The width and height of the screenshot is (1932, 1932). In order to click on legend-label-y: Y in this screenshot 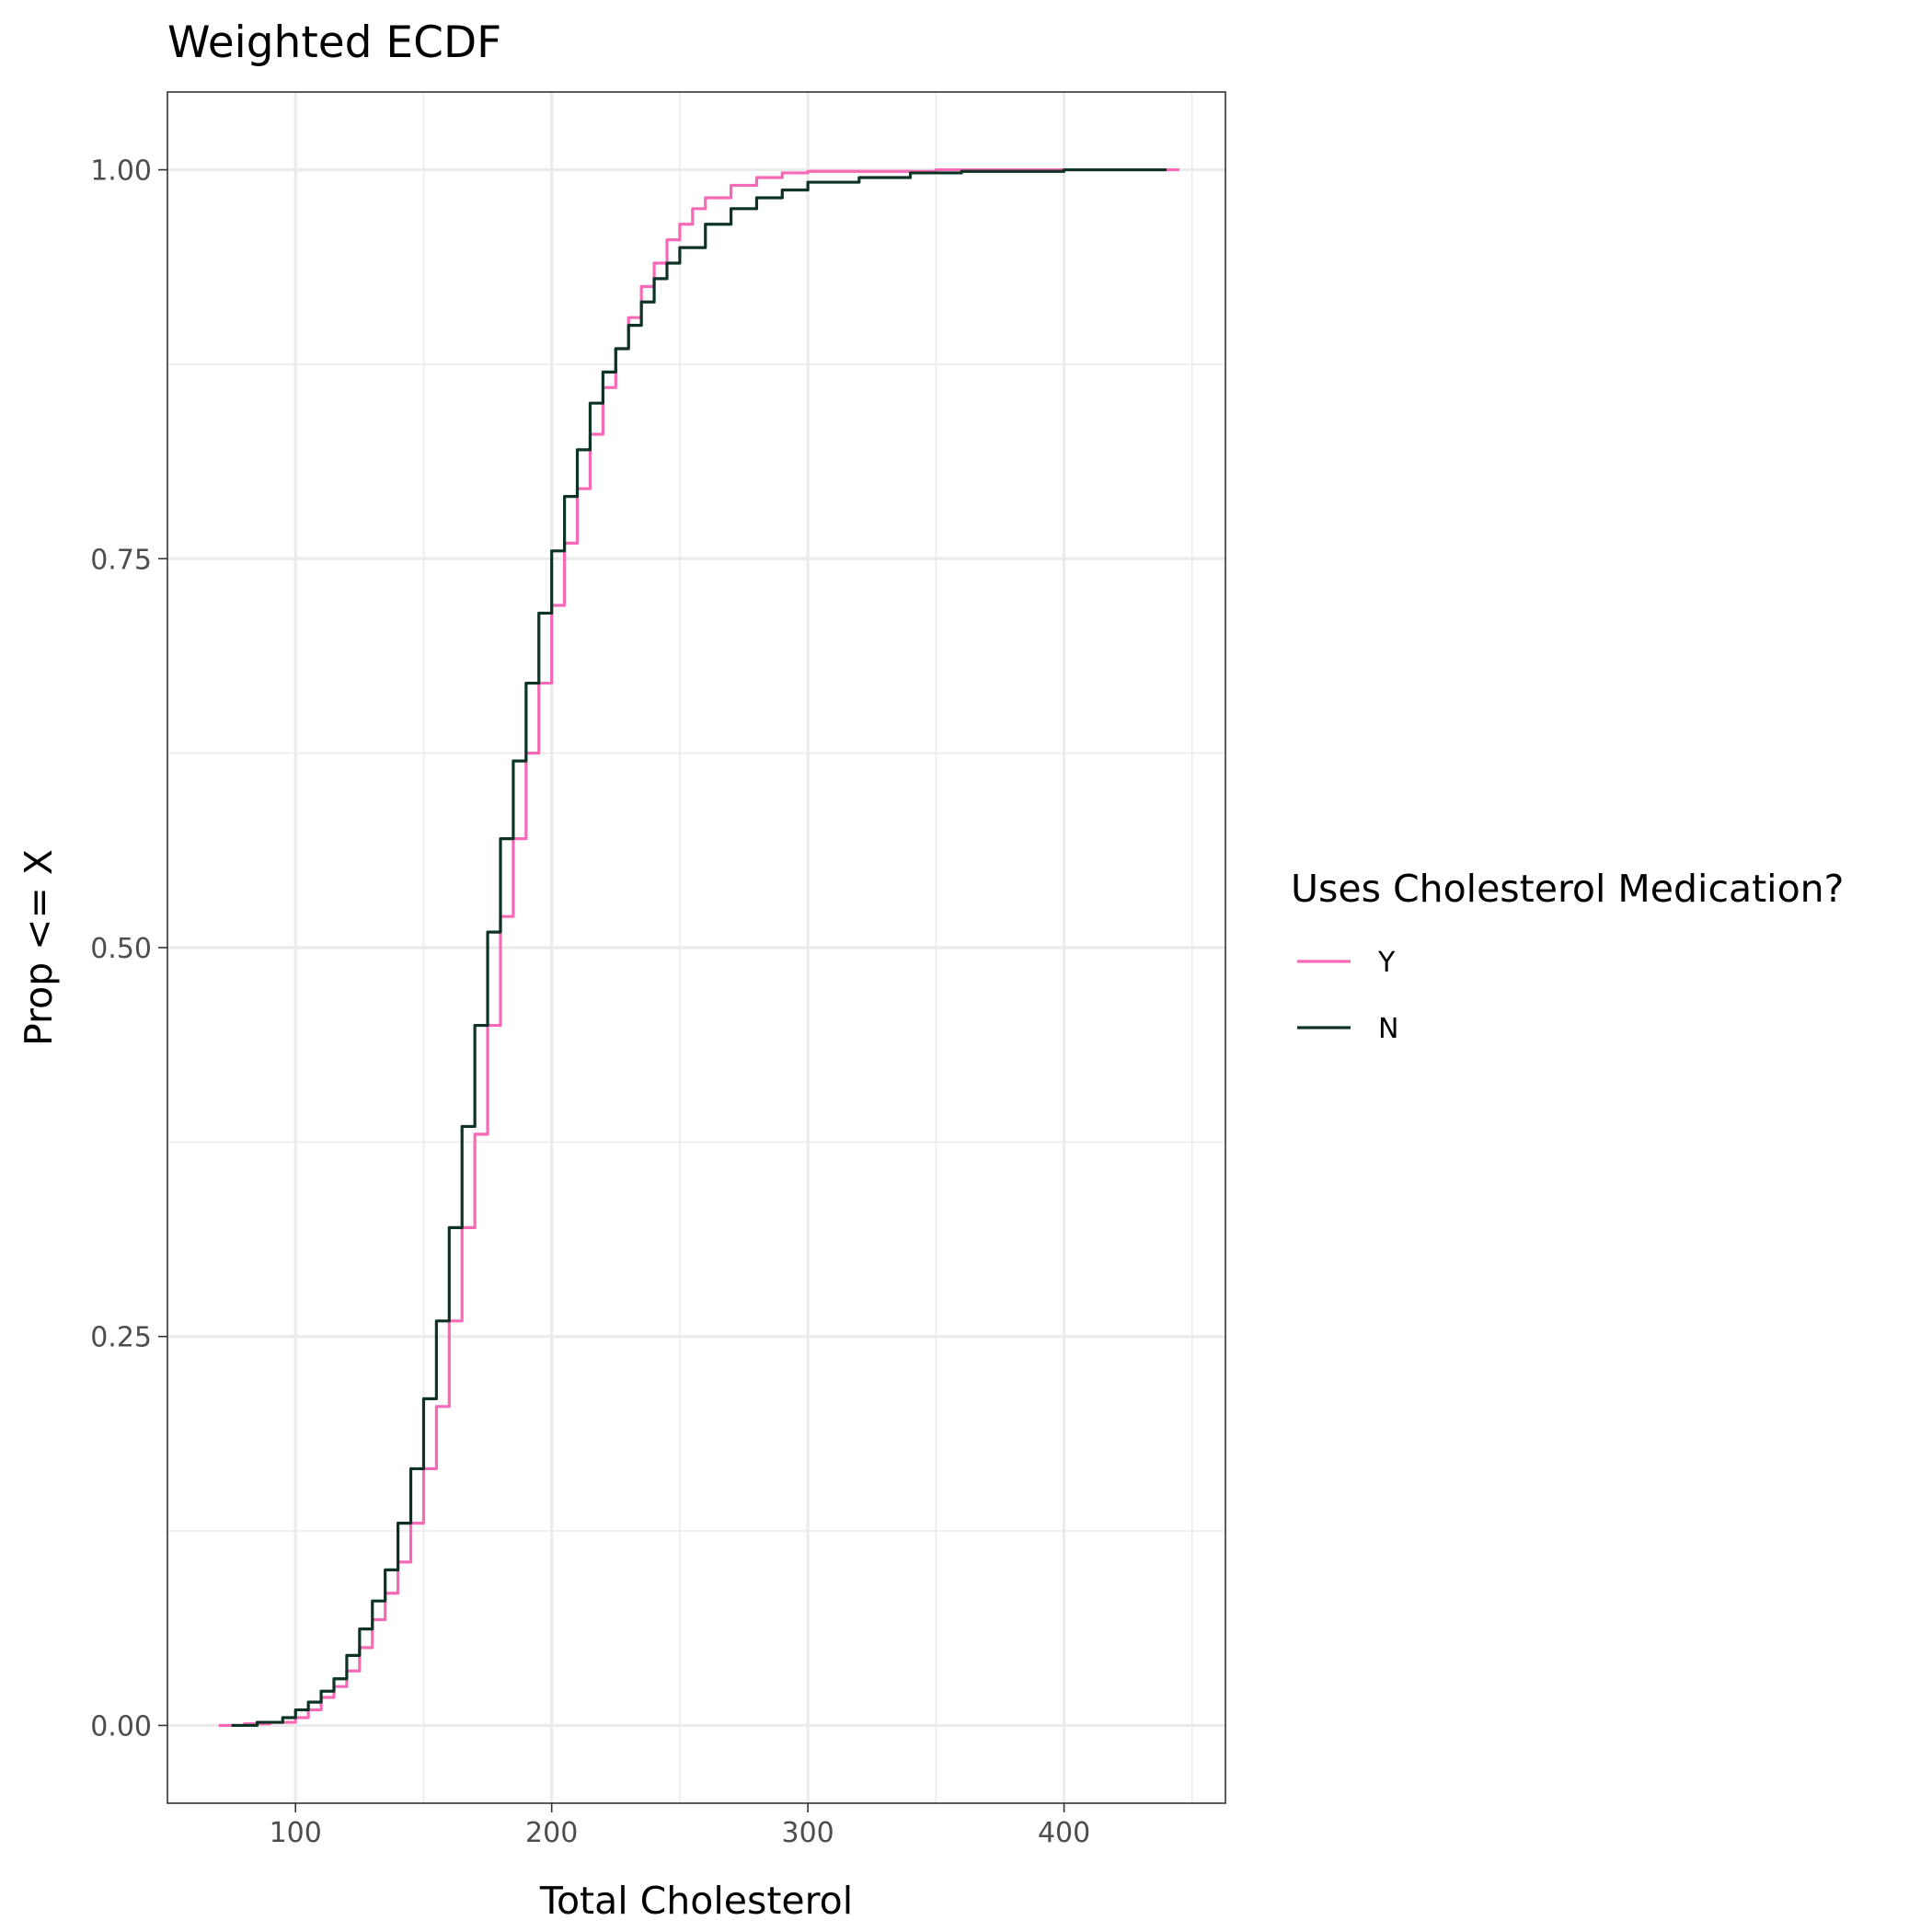, I will do `click(1386, 963)`.